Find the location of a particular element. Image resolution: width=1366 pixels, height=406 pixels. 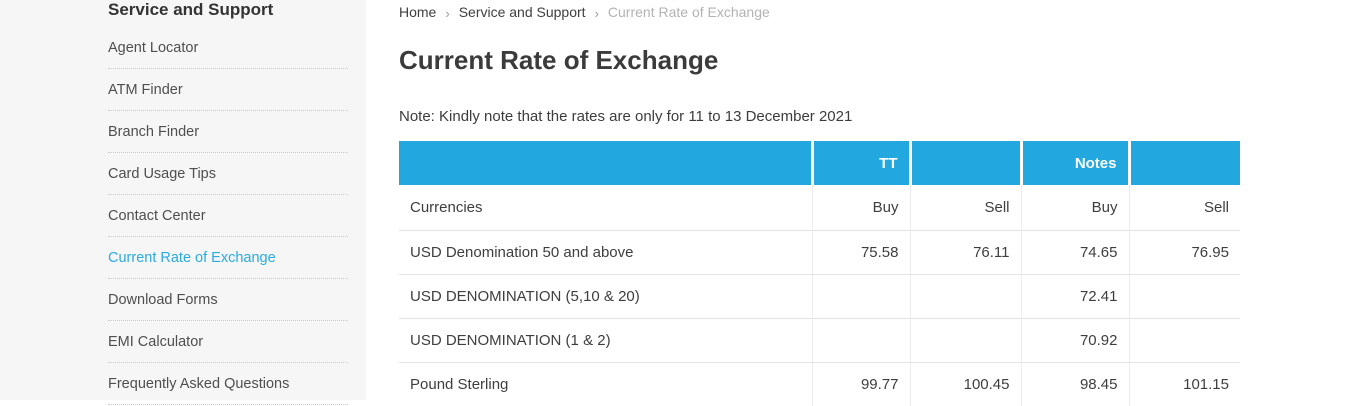

sidebar-item-branch-finder: Branch Finder is located at coordinates (228, 132).